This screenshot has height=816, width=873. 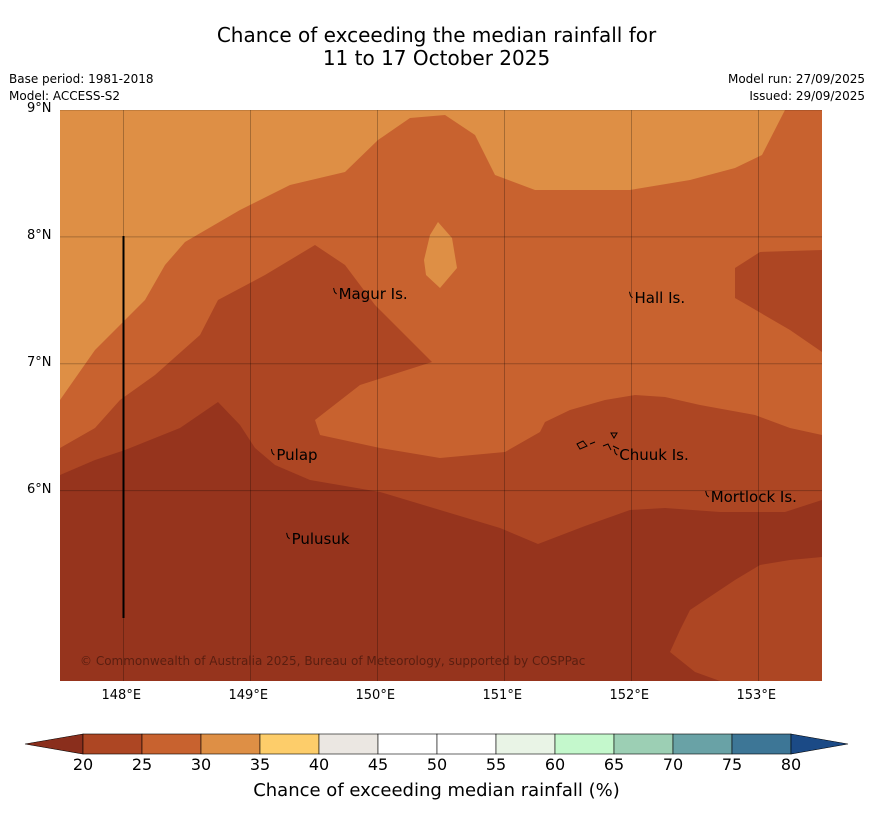 What do you see at coordinates (378, 764) in the screenshot?
I see `colorbar-tick-label: 45` at bounding box center [378, 764].